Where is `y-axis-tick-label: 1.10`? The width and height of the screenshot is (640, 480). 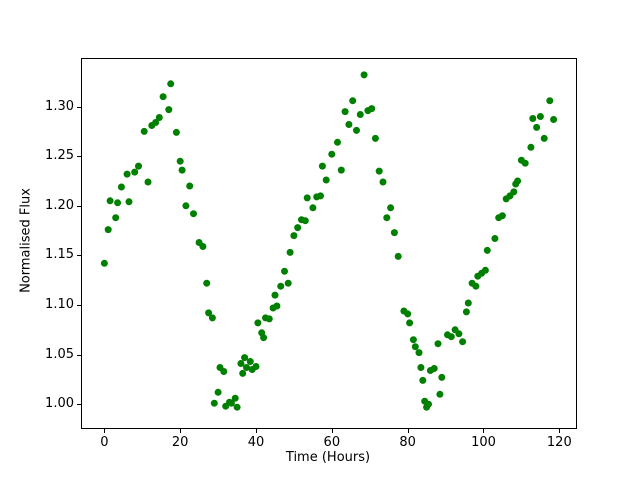 y-axis-tick-label: 1.10 is located at coordinates (59, 304).